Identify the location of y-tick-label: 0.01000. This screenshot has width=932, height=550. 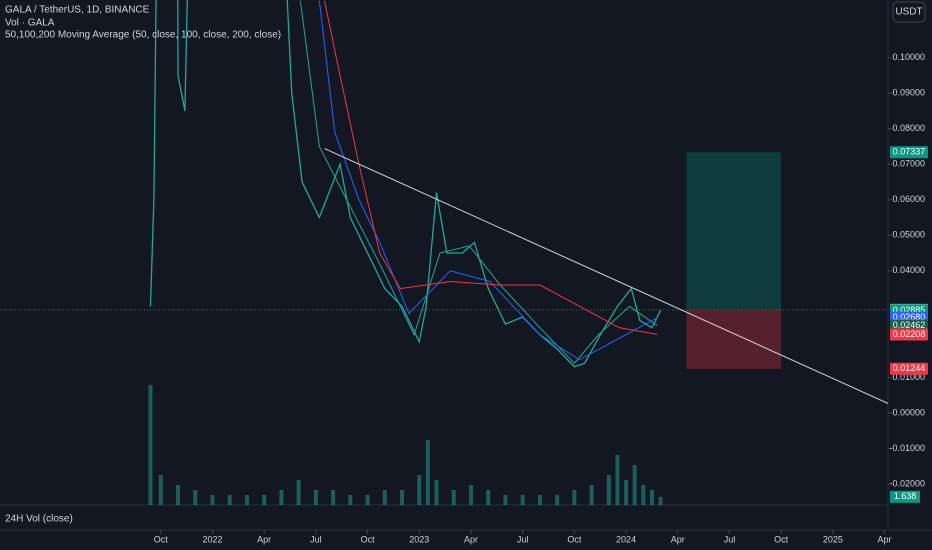
(908, 377).